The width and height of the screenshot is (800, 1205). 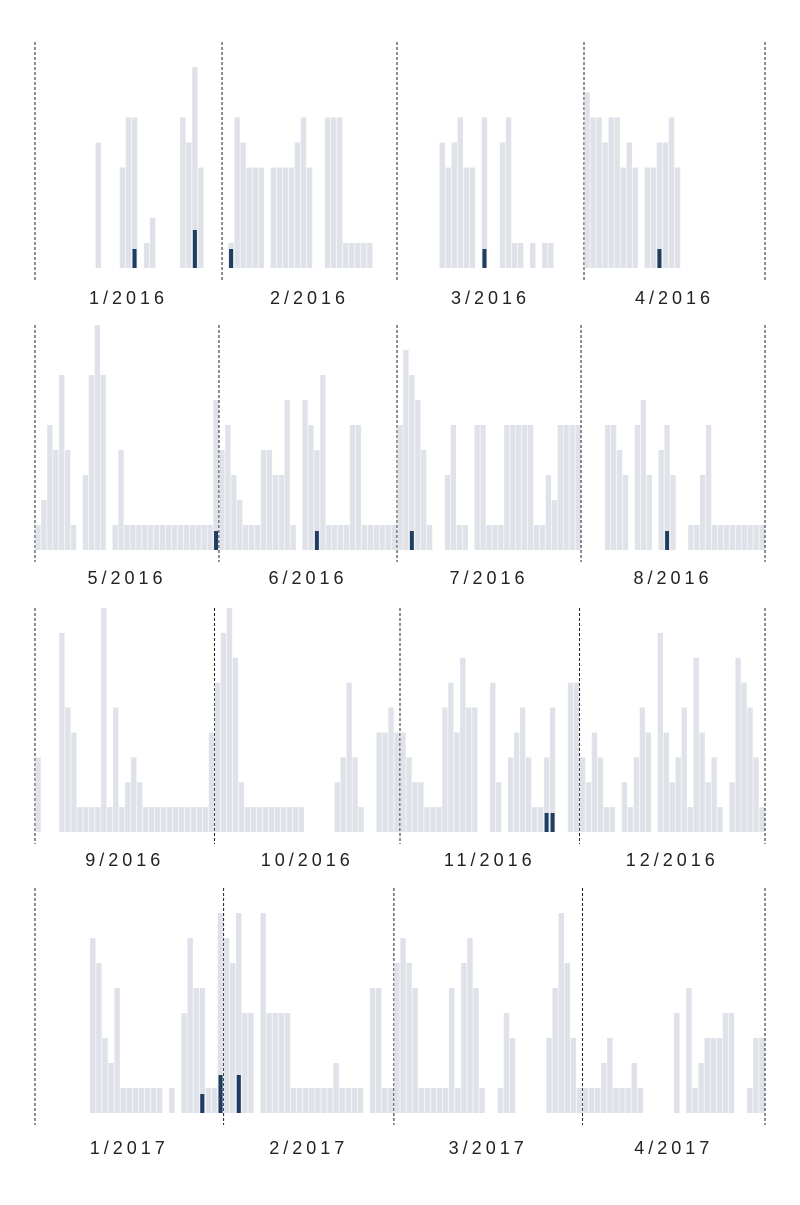 What do you see at coordinates (129, 1148) in the screenshot?
I see `month-label: 1/2017` at bounding box center [129, 1148].